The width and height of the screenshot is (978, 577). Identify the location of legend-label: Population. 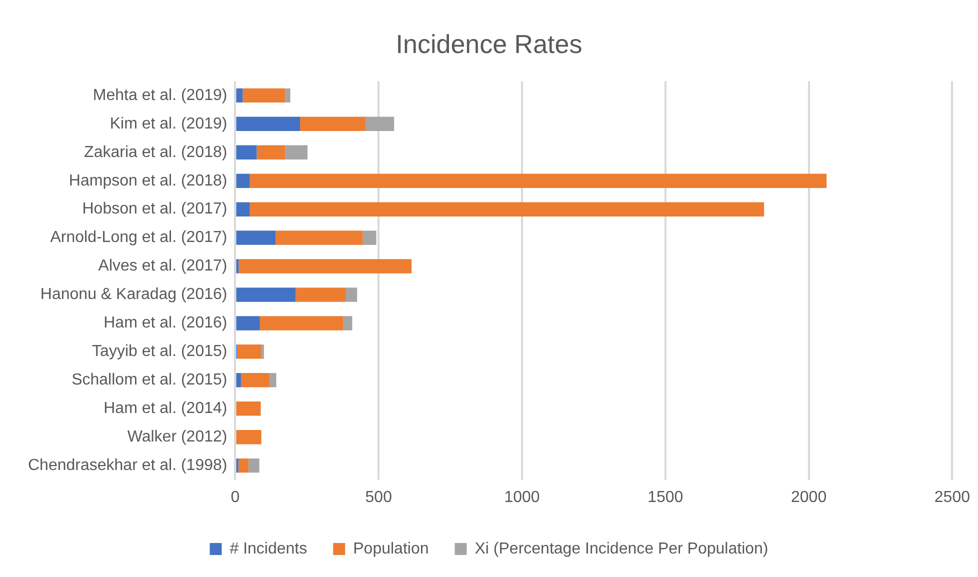
(391, 549).